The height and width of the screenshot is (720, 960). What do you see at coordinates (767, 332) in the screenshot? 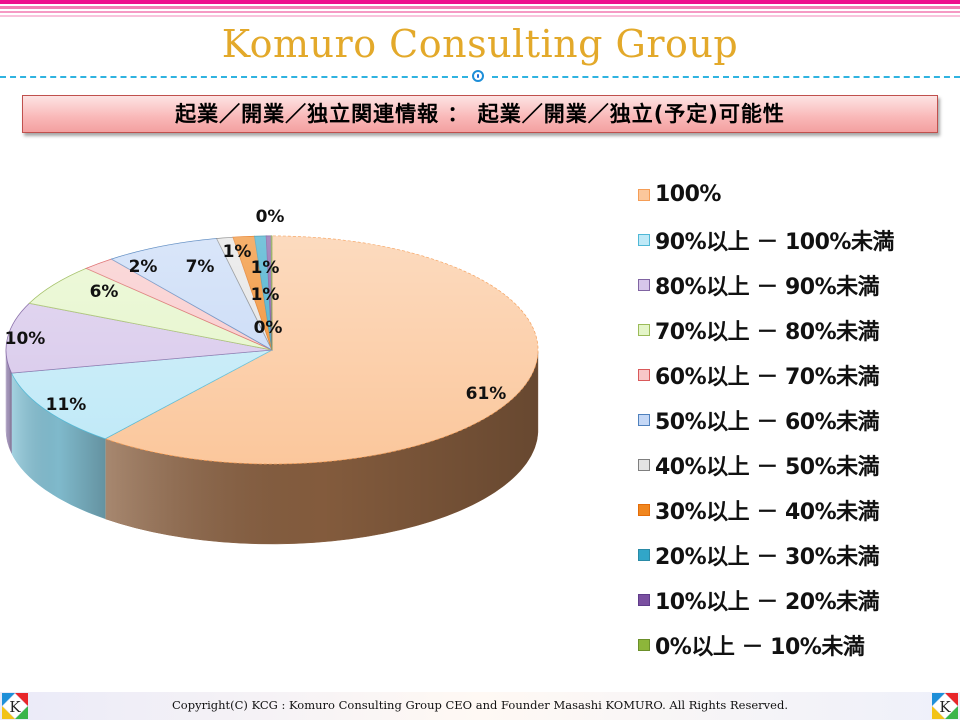
I see `legend-label: 70%以上 － 80%未満` at bounding box center [767, 332].